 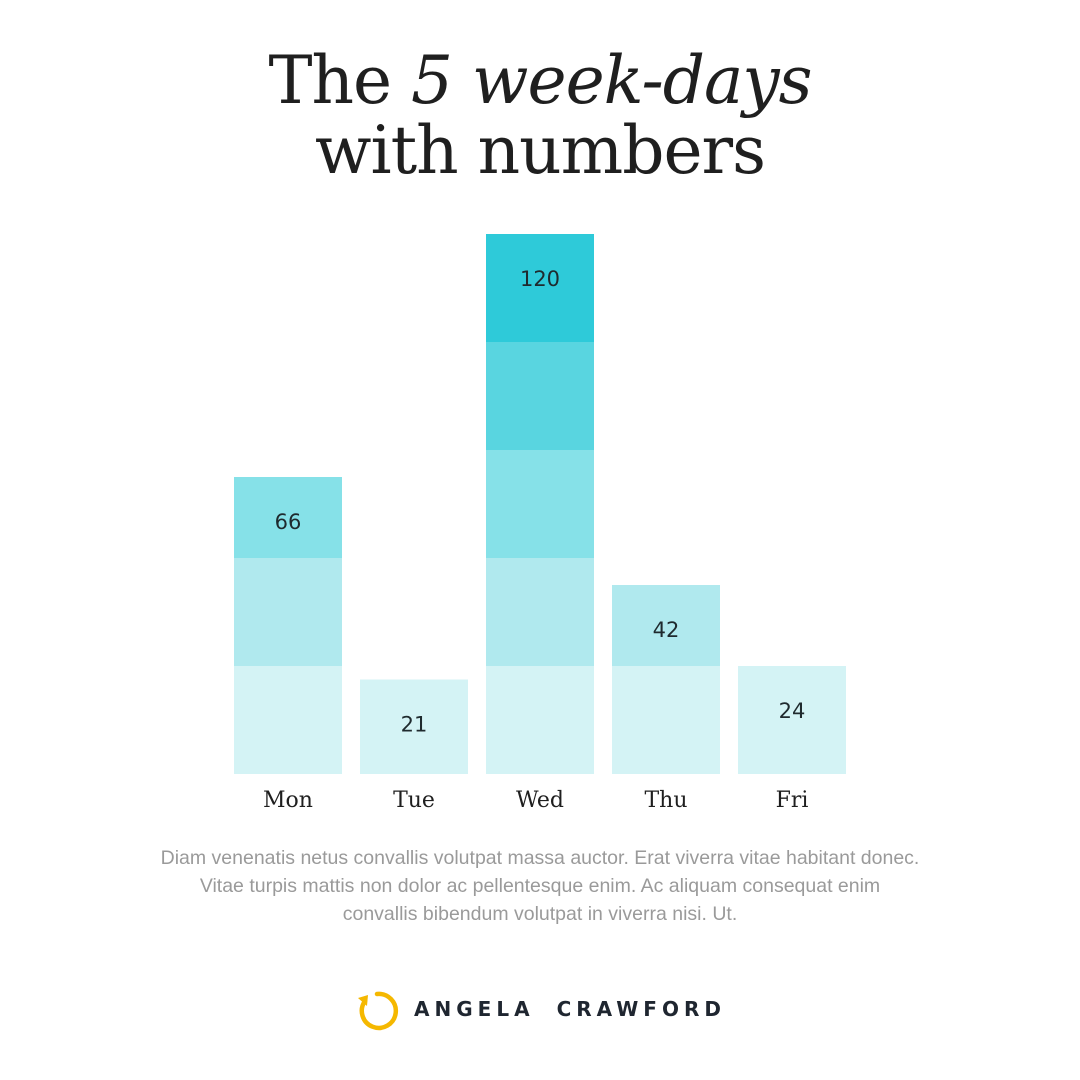 I want to click on brand-first-name: ANGELA, so click(x=474, y=1009).